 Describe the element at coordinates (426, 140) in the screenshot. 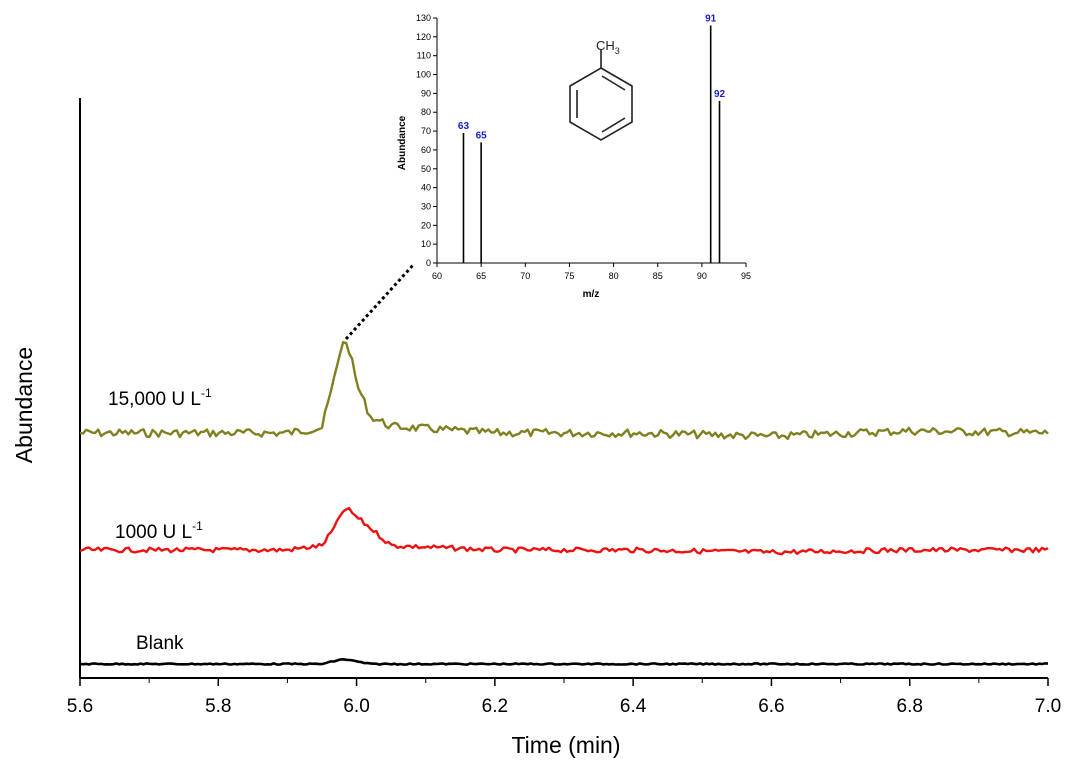

I see `inset-y-ticks: 0 10 20 30 40 50 60 70 80 90 100 110 120 130` at that location.